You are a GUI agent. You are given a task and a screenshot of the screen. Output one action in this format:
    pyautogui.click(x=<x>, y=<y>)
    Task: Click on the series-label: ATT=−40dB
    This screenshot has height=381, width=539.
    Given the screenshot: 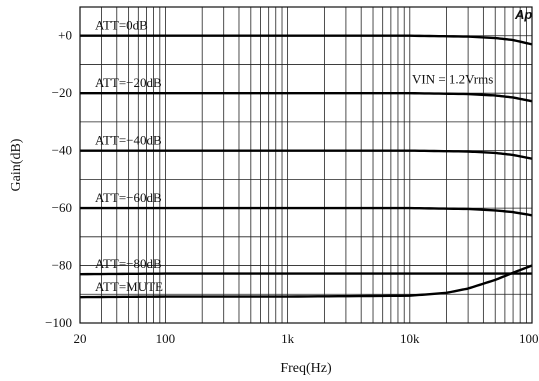 What is the action you would take?
    pyautogui.click(x=128, y=140)
    